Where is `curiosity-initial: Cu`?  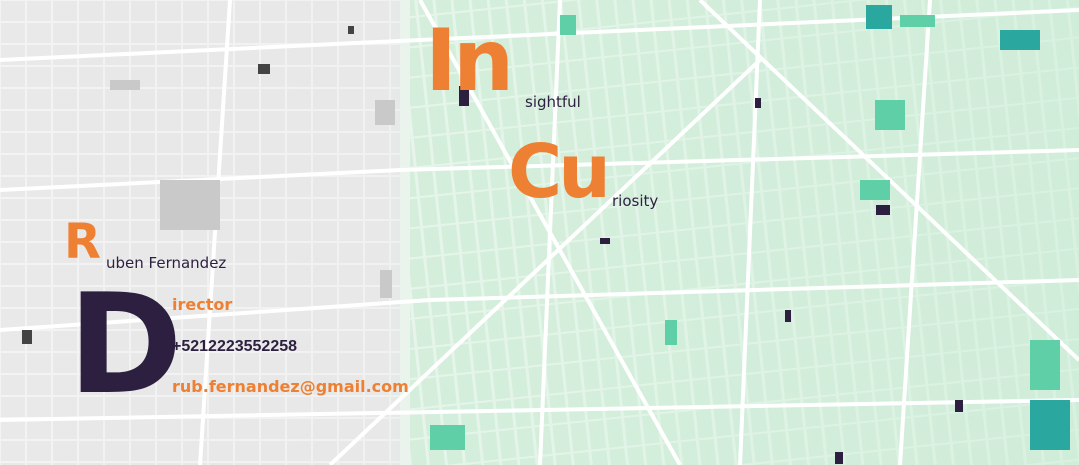
curiosity-initial: Cu is located at coordinates (559, 172).